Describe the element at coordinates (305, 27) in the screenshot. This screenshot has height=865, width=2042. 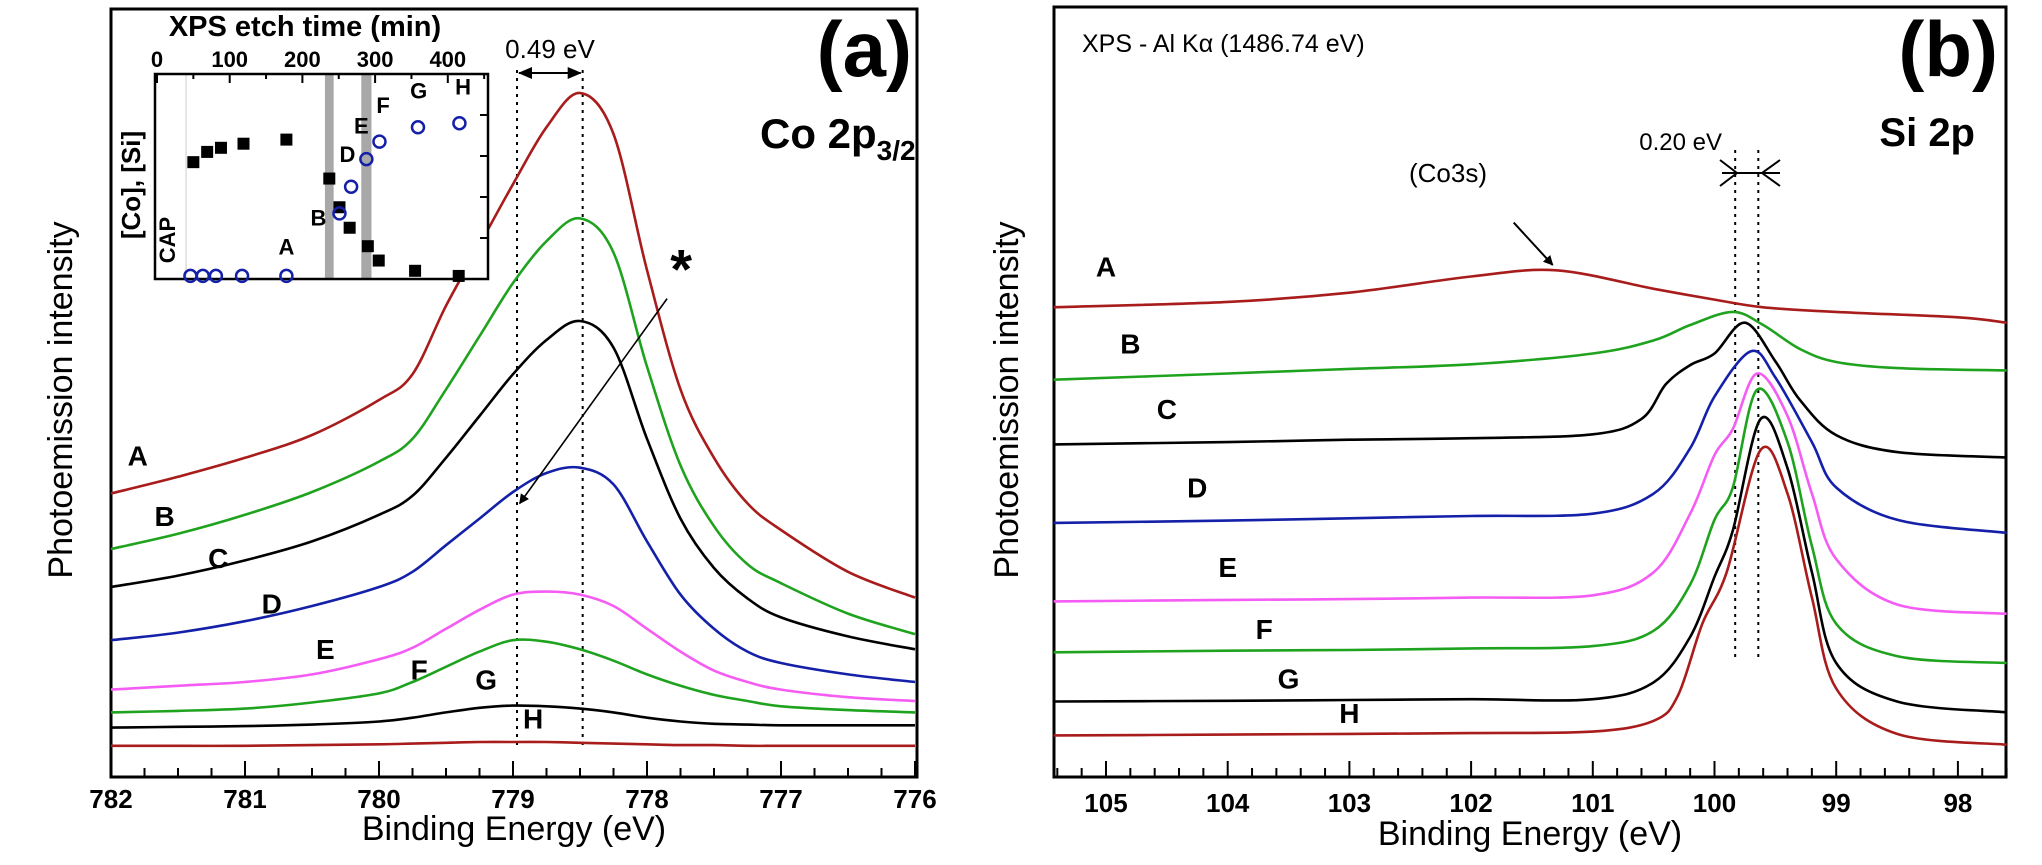
I see `inset-xlabel: XPS etch time (min)` at that location.